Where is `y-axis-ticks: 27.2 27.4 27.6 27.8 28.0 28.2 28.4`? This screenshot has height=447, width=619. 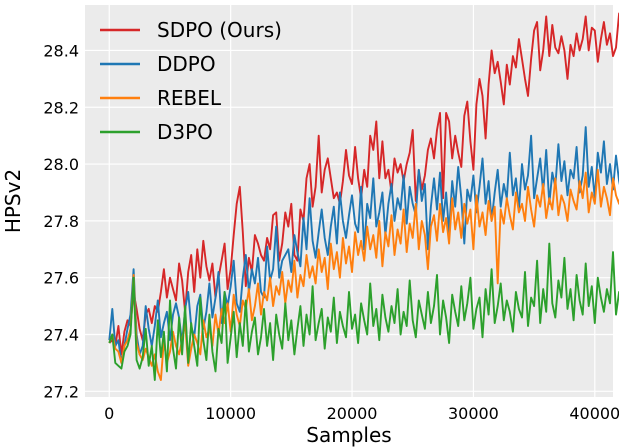 y-axis-ticks: 27.2 27.4 27.6 27.8 28.0 28.2 28.4 is located at coordinates (61, 221).